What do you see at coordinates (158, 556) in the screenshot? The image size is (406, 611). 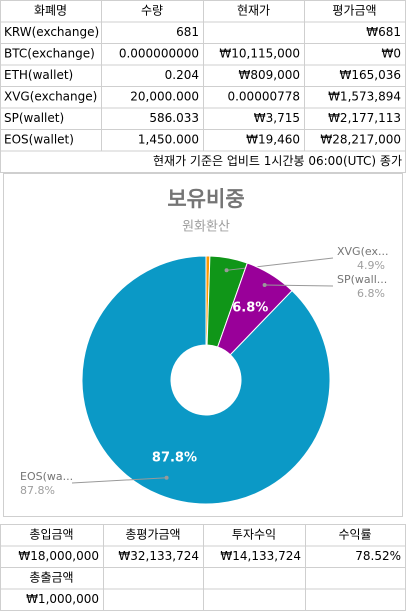 I see `cell-text: ₩32,133,724` at bounding box center [158, 556].